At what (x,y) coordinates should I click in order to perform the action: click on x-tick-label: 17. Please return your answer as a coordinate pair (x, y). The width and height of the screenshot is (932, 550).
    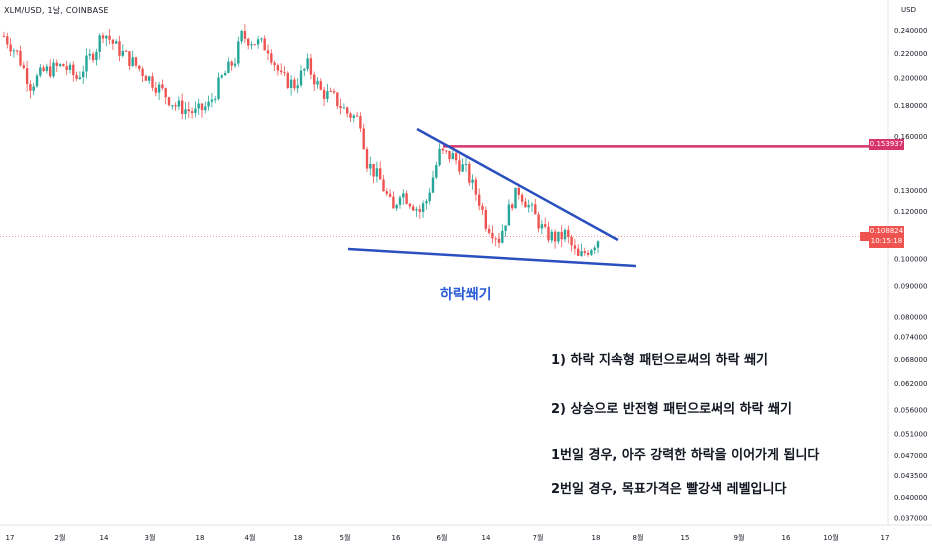
    Looking at the image, I should click on (885, 538).